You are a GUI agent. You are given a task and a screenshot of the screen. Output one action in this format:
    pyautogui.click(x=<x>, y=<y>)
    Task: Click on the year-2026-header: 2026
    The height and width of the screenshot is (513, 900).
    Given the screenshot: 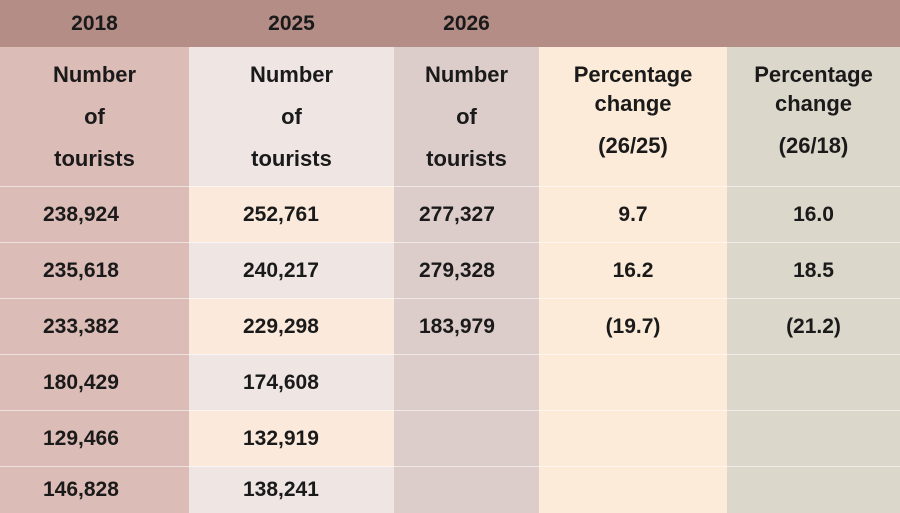 What is the action you would take?
    pyautogui.click(x=466, y=23)
    